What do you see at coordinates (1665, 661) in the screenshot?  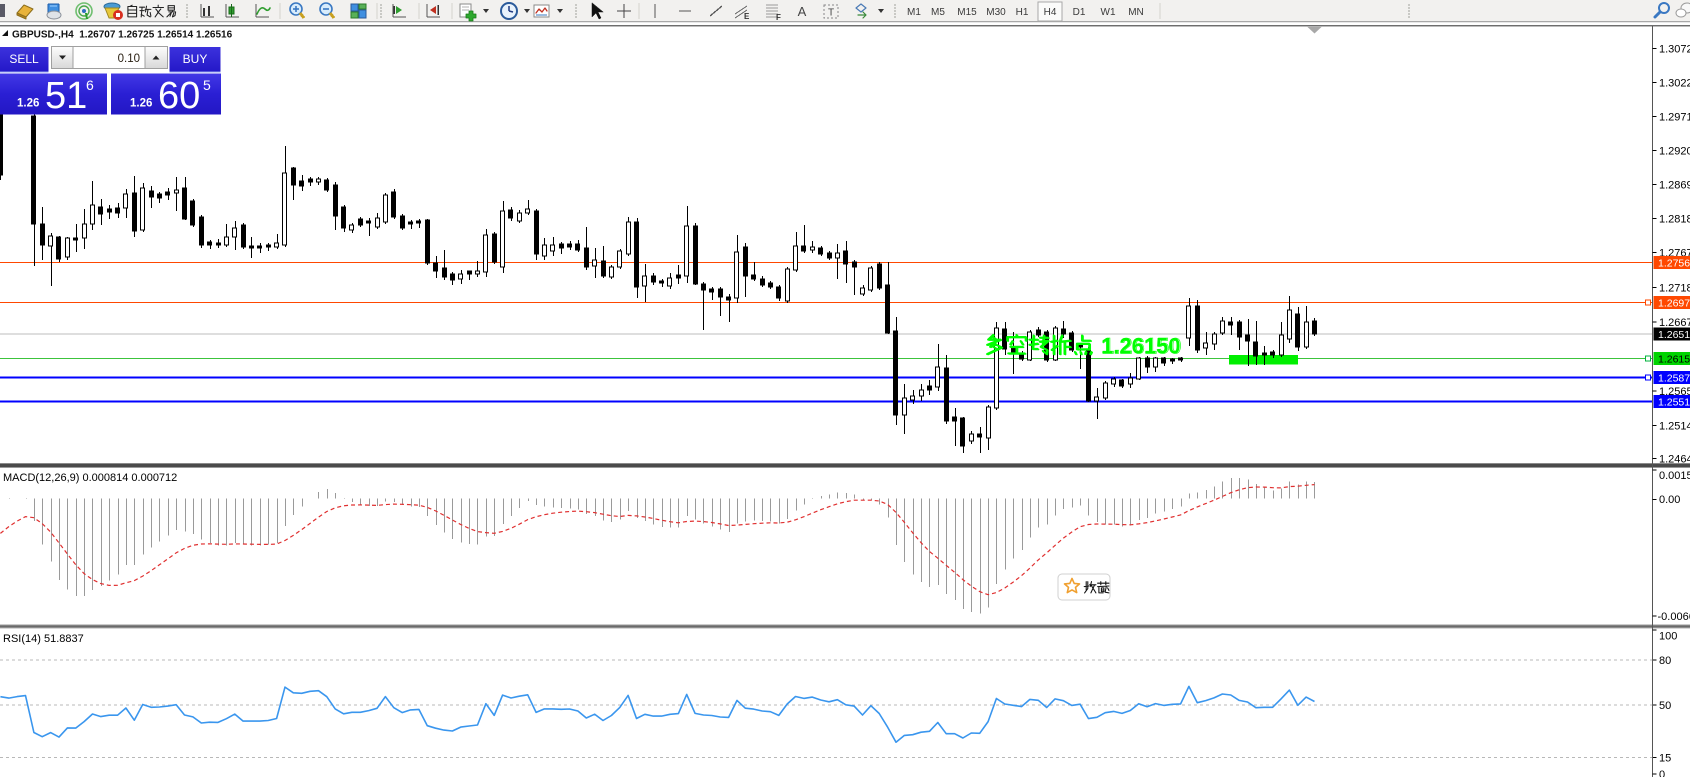 I see `svg-text: 80` at bounding box center [1665, 661].